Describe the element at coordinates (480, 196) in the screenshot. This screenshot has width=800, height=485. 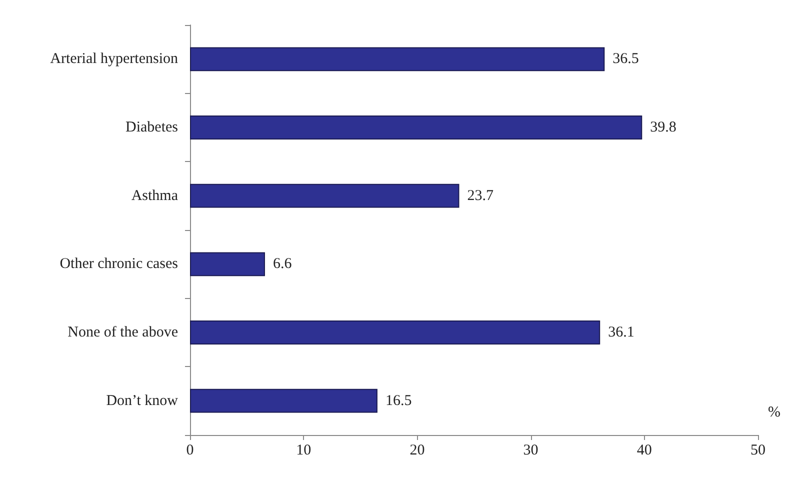
I see `data-label: 23.7` at that location.